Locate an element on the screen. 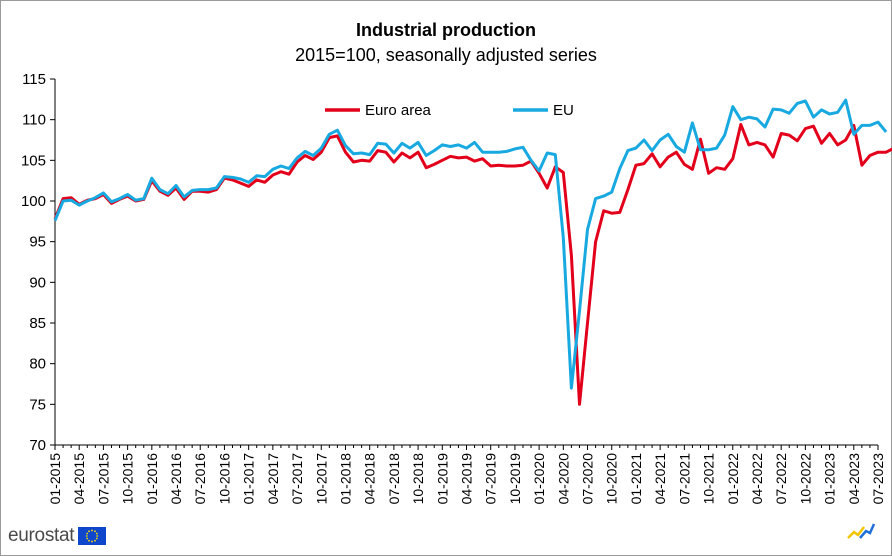 The height and width of the screenshot is (556, 892). x-tick-label: 07-2018 is located at coordinates (394, 479).